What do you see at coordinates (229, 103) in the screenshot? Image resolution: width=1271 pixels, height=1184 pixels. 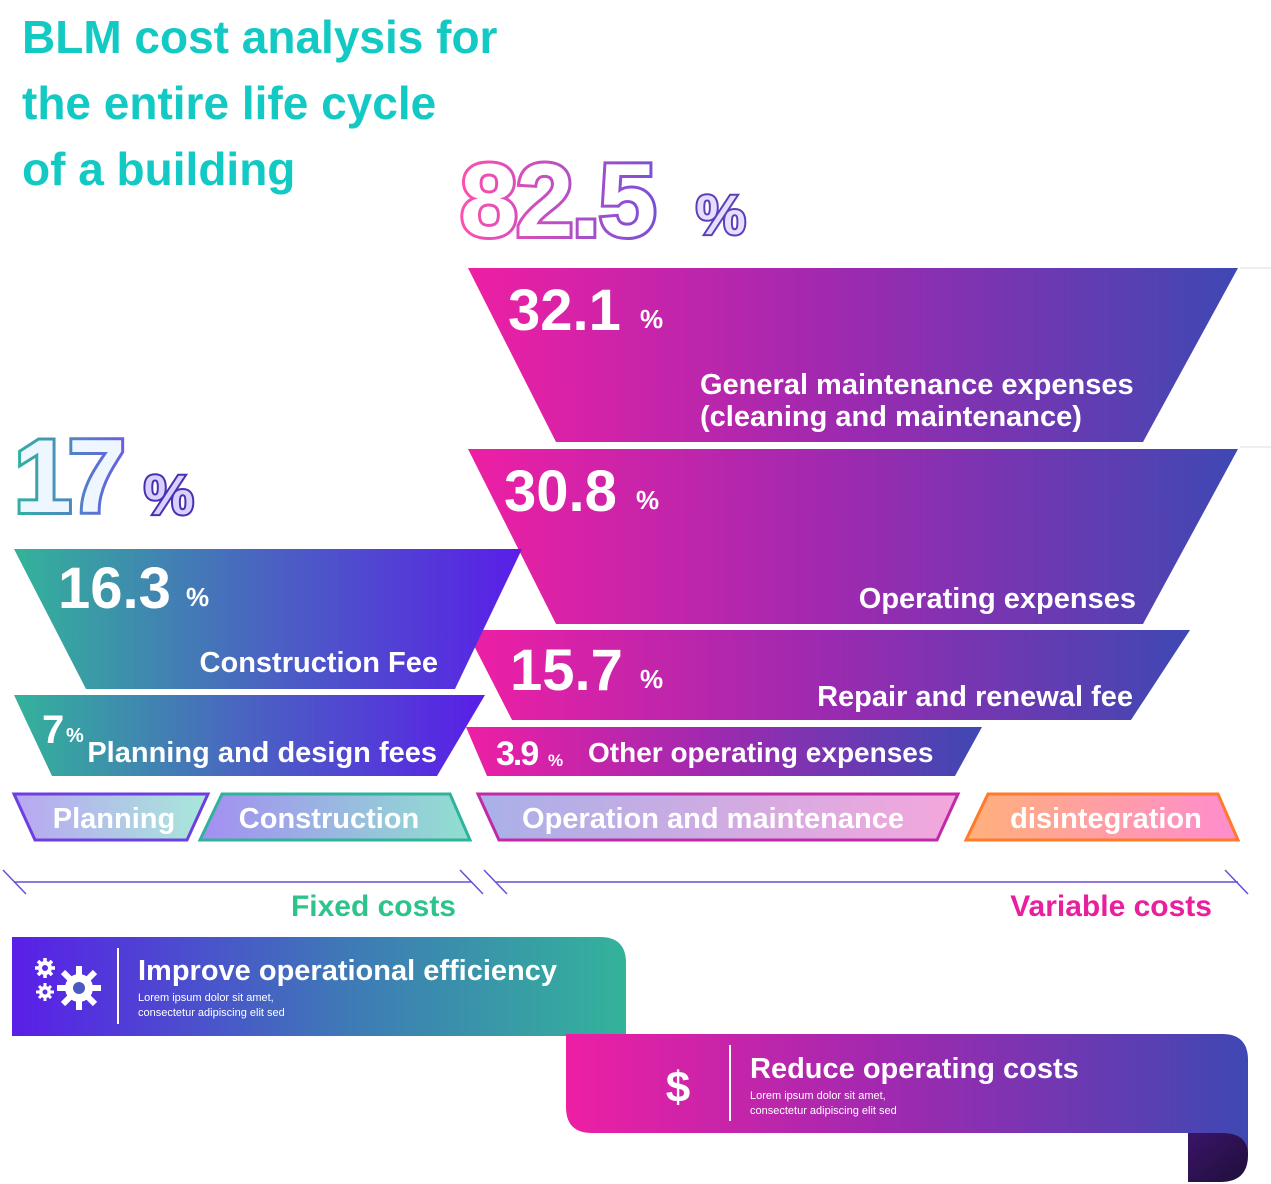 I see `title-line-2: the entire life cycle` at bounding box center [229, 103].